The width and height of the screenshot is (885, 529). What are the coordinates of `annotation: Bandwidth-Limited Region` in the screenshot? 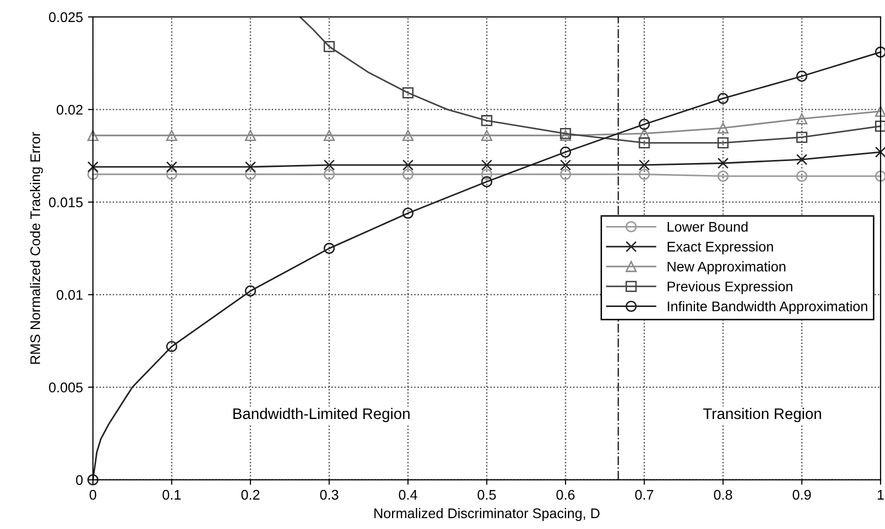 It's located at (321, 415).